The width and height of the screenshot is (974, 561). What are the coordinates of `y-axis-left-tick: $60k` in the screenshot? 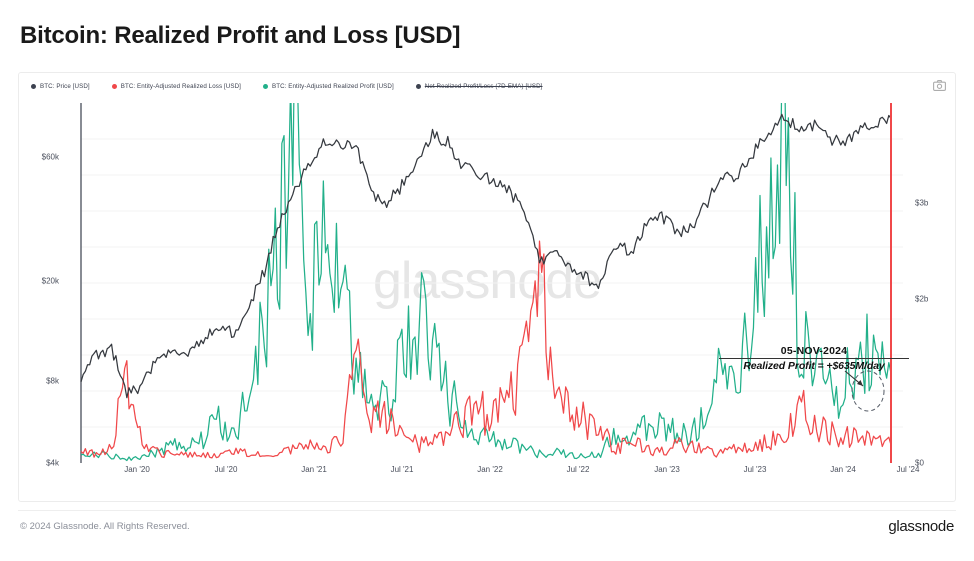 It's located at (50, 157).